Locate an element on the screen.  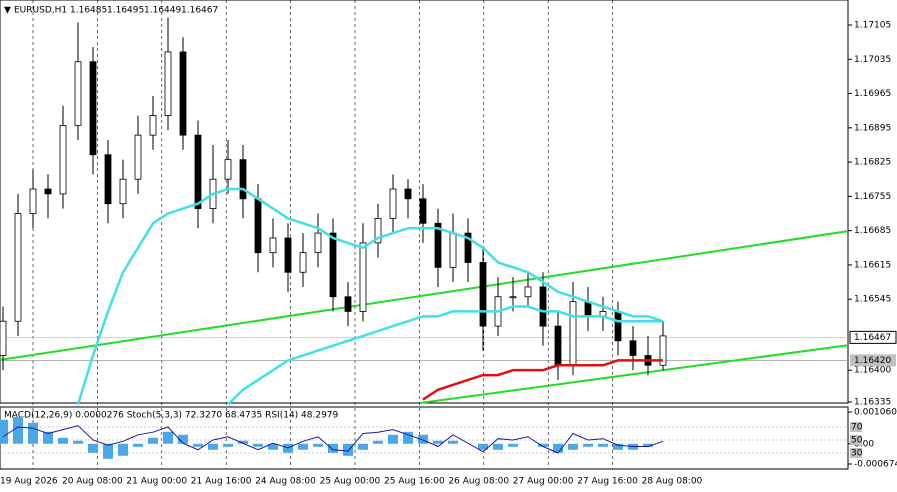
ohlc-value: 1.16467 is located at coordinates (199, 11).